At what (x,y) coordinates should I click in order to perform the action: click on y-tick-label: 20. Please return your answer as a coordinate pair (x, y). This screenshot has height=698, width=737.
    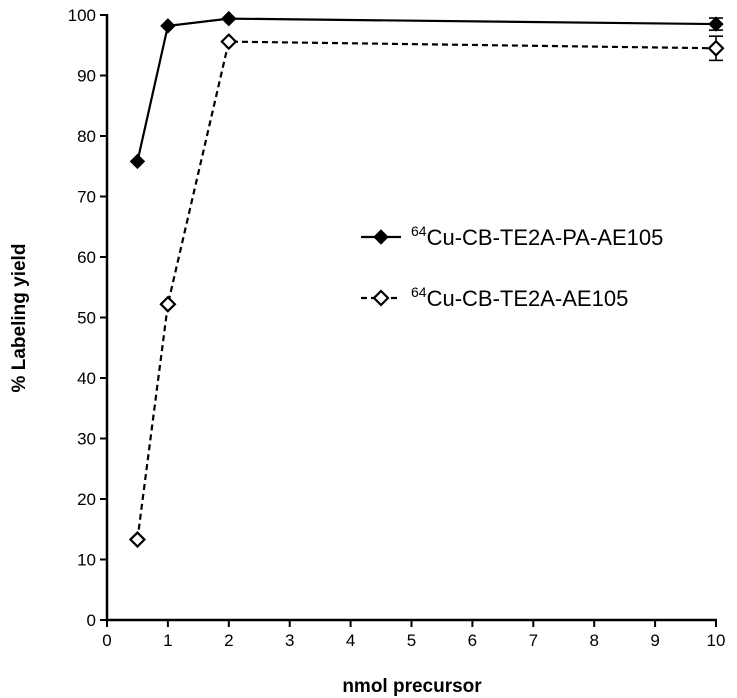
    Looking at the image, I should click on (86, 499).